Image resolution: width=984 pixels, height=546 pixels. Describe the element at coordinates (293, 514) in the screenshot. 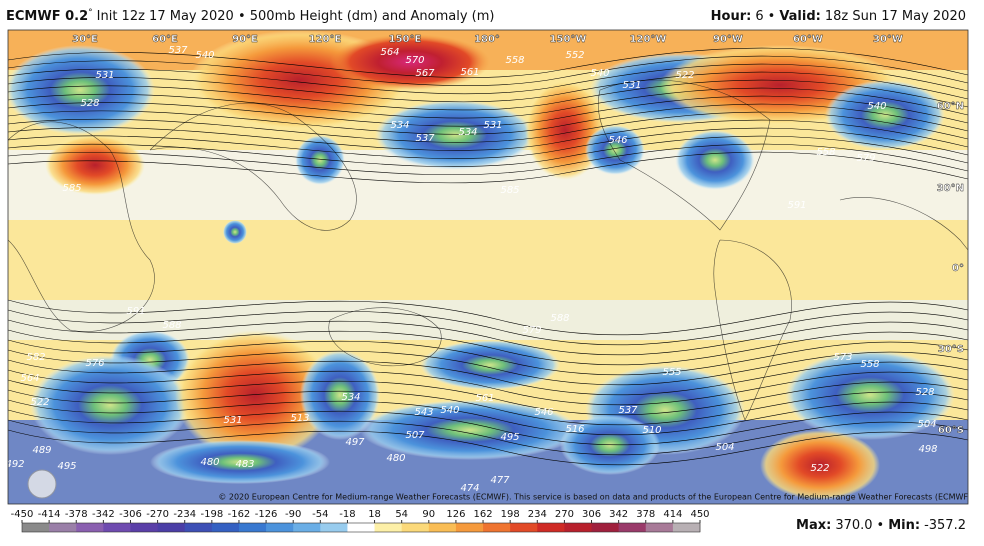

I see `colorbar-tick-label: -90` at that location.